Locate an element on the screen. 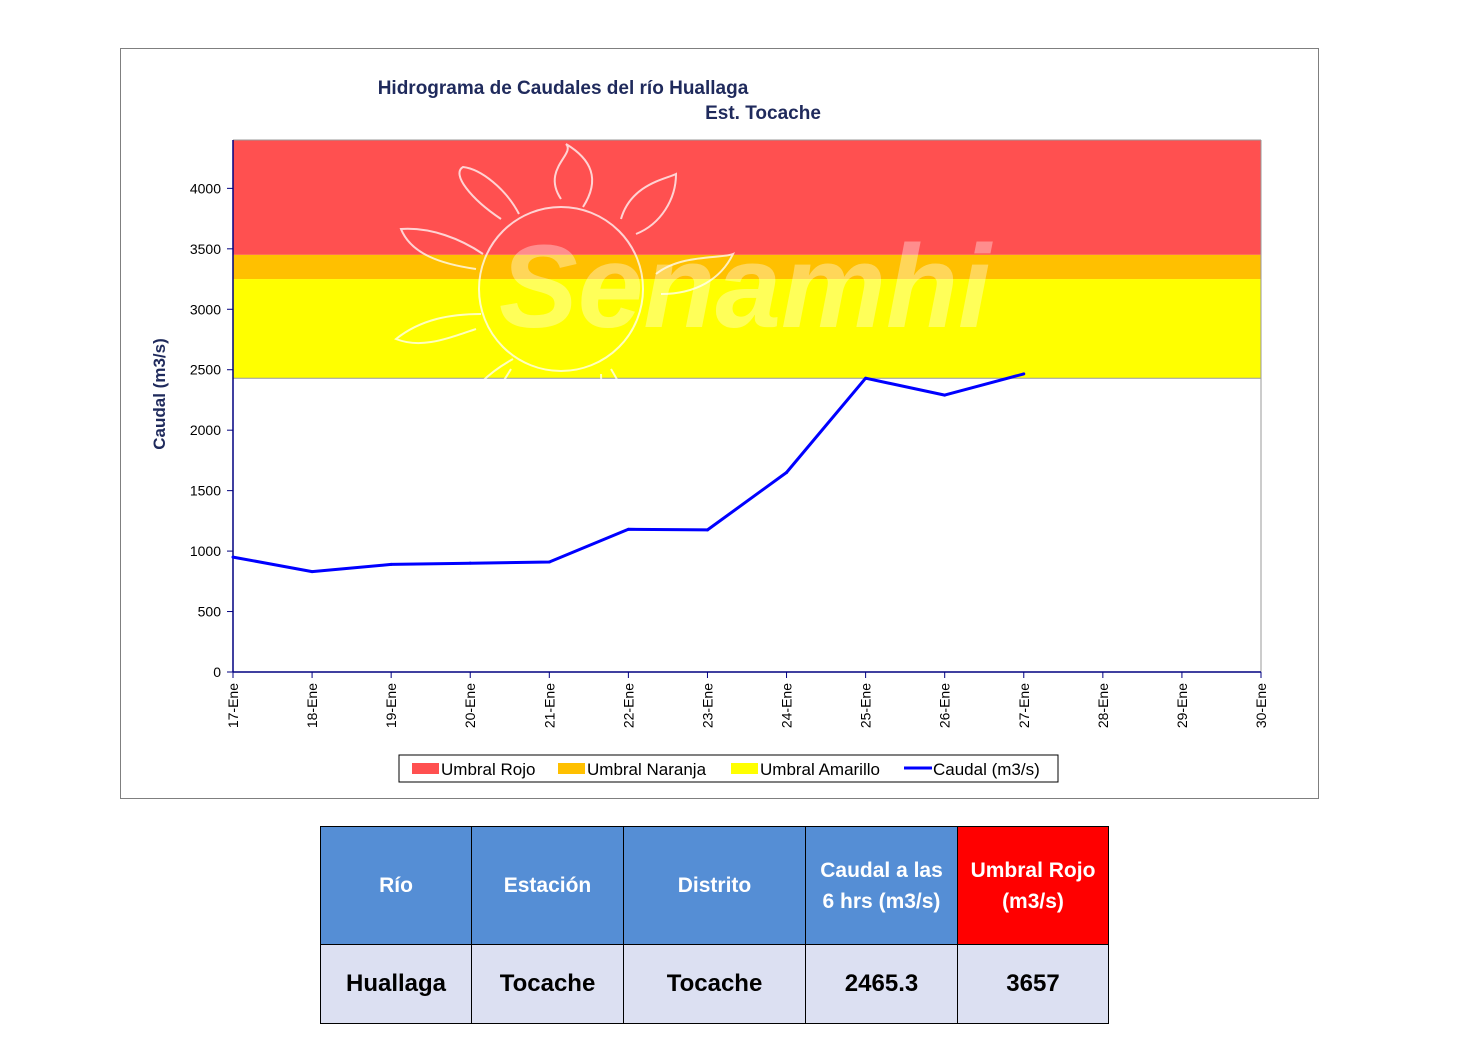  x-tick-label: 27-Ene is located at coordinates (1024, 705).